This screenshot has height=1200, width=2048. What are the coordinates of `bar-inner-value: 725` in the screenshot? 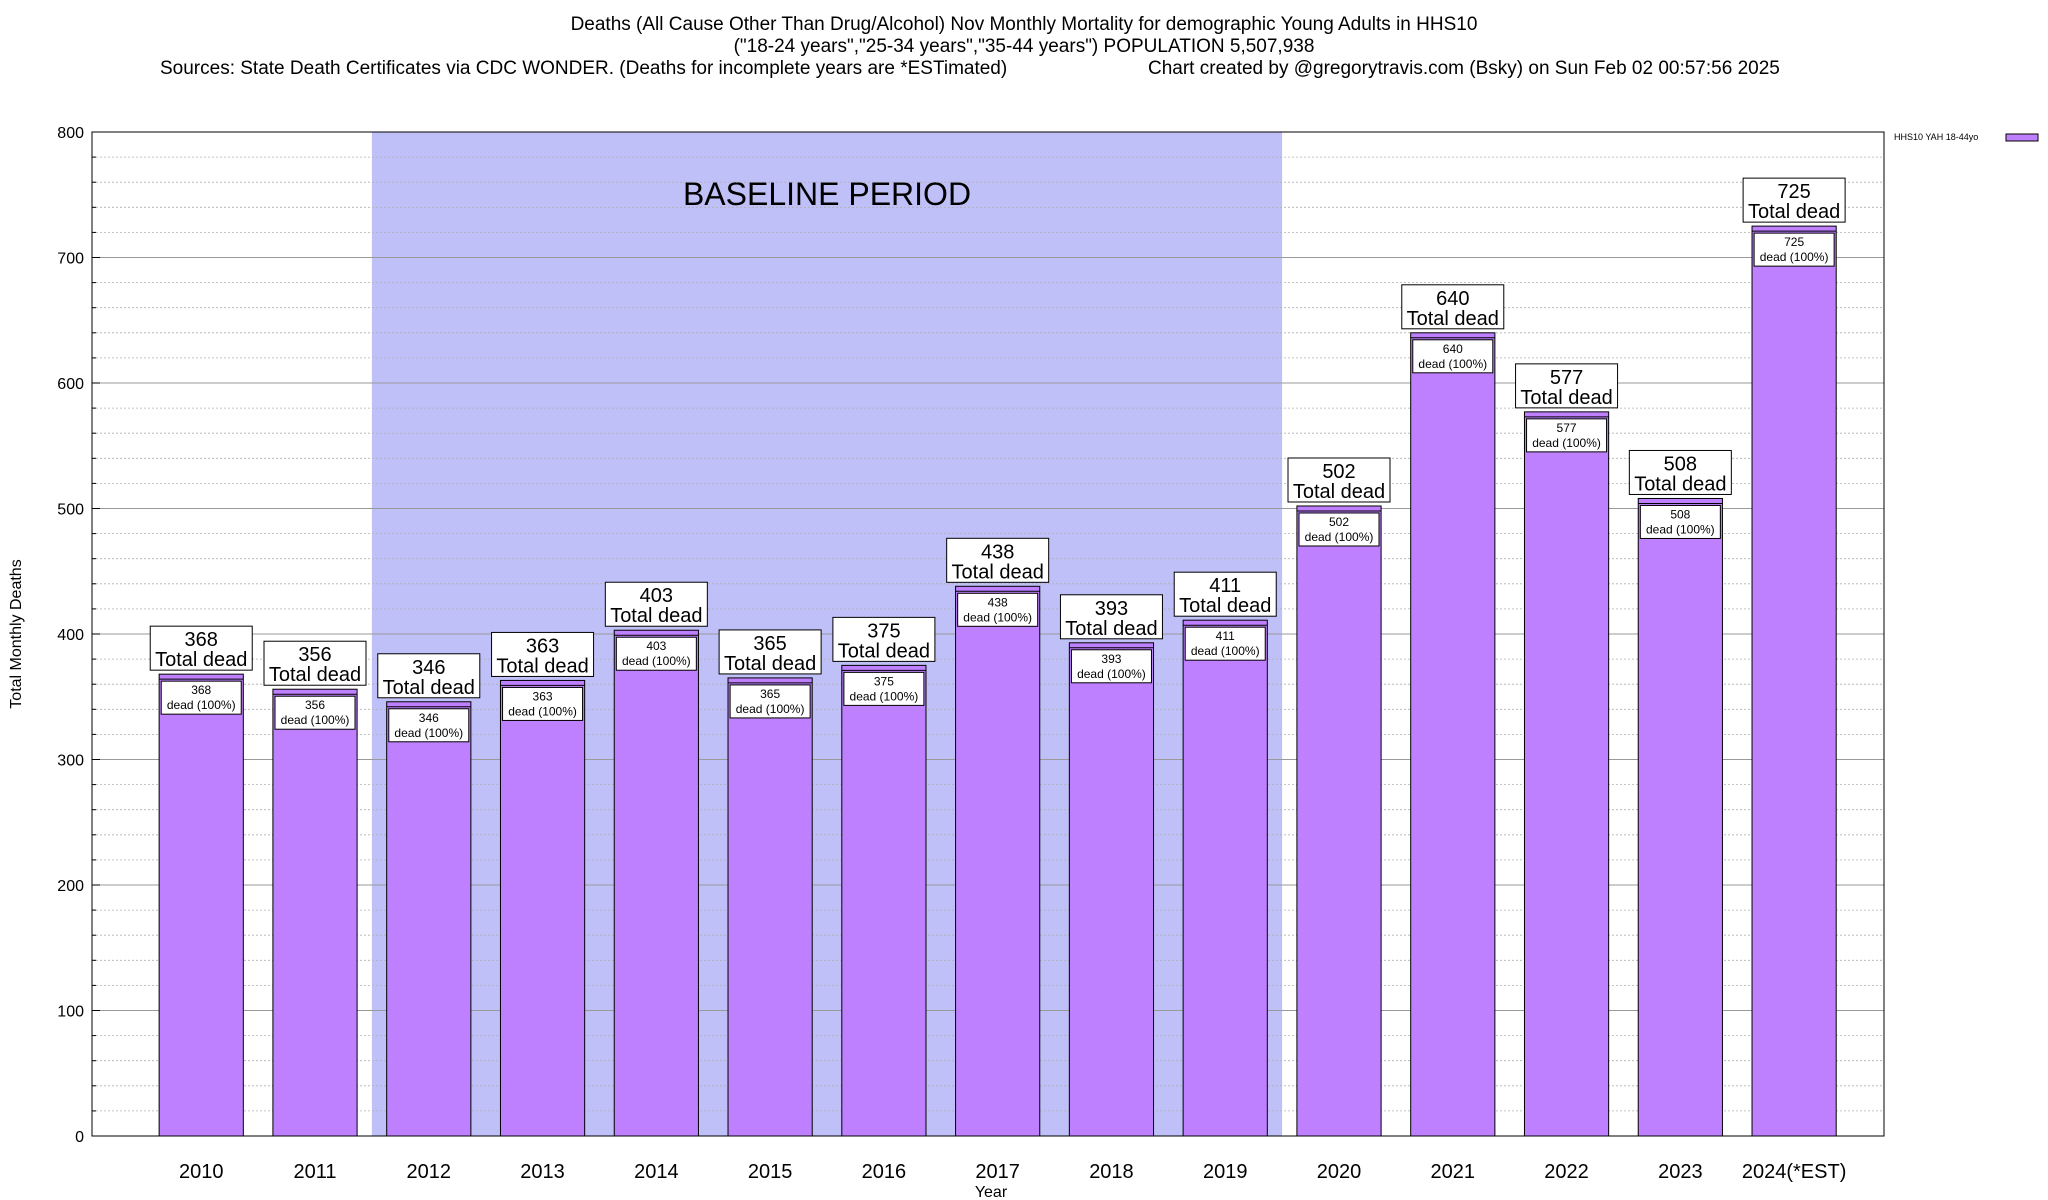 It's located at (1794, 242).